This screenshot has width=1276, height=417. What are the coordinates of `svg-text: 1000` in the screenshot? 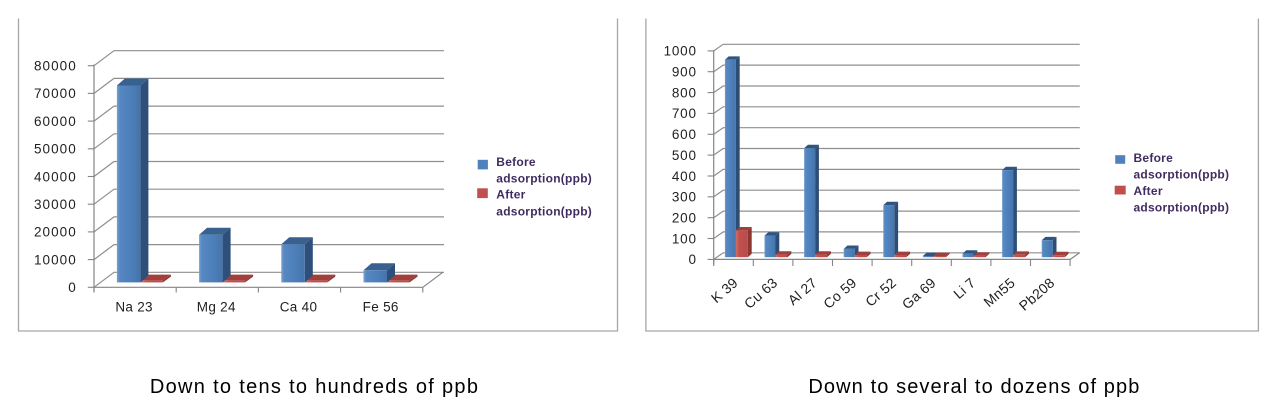 It's located at (680, 51).